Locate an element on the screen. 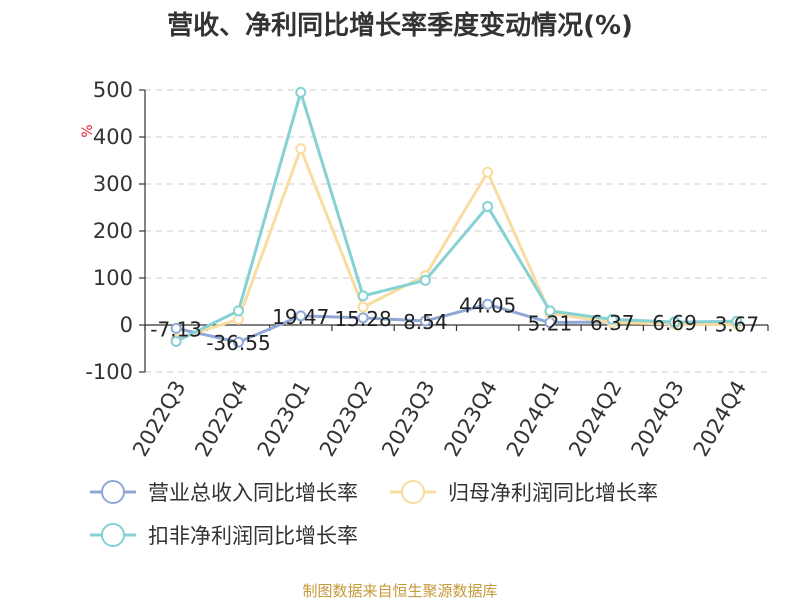 The width and height of the screenshot is (800, 600). x-tick-label: 2022Q4 is located at coordinates (221, 419).